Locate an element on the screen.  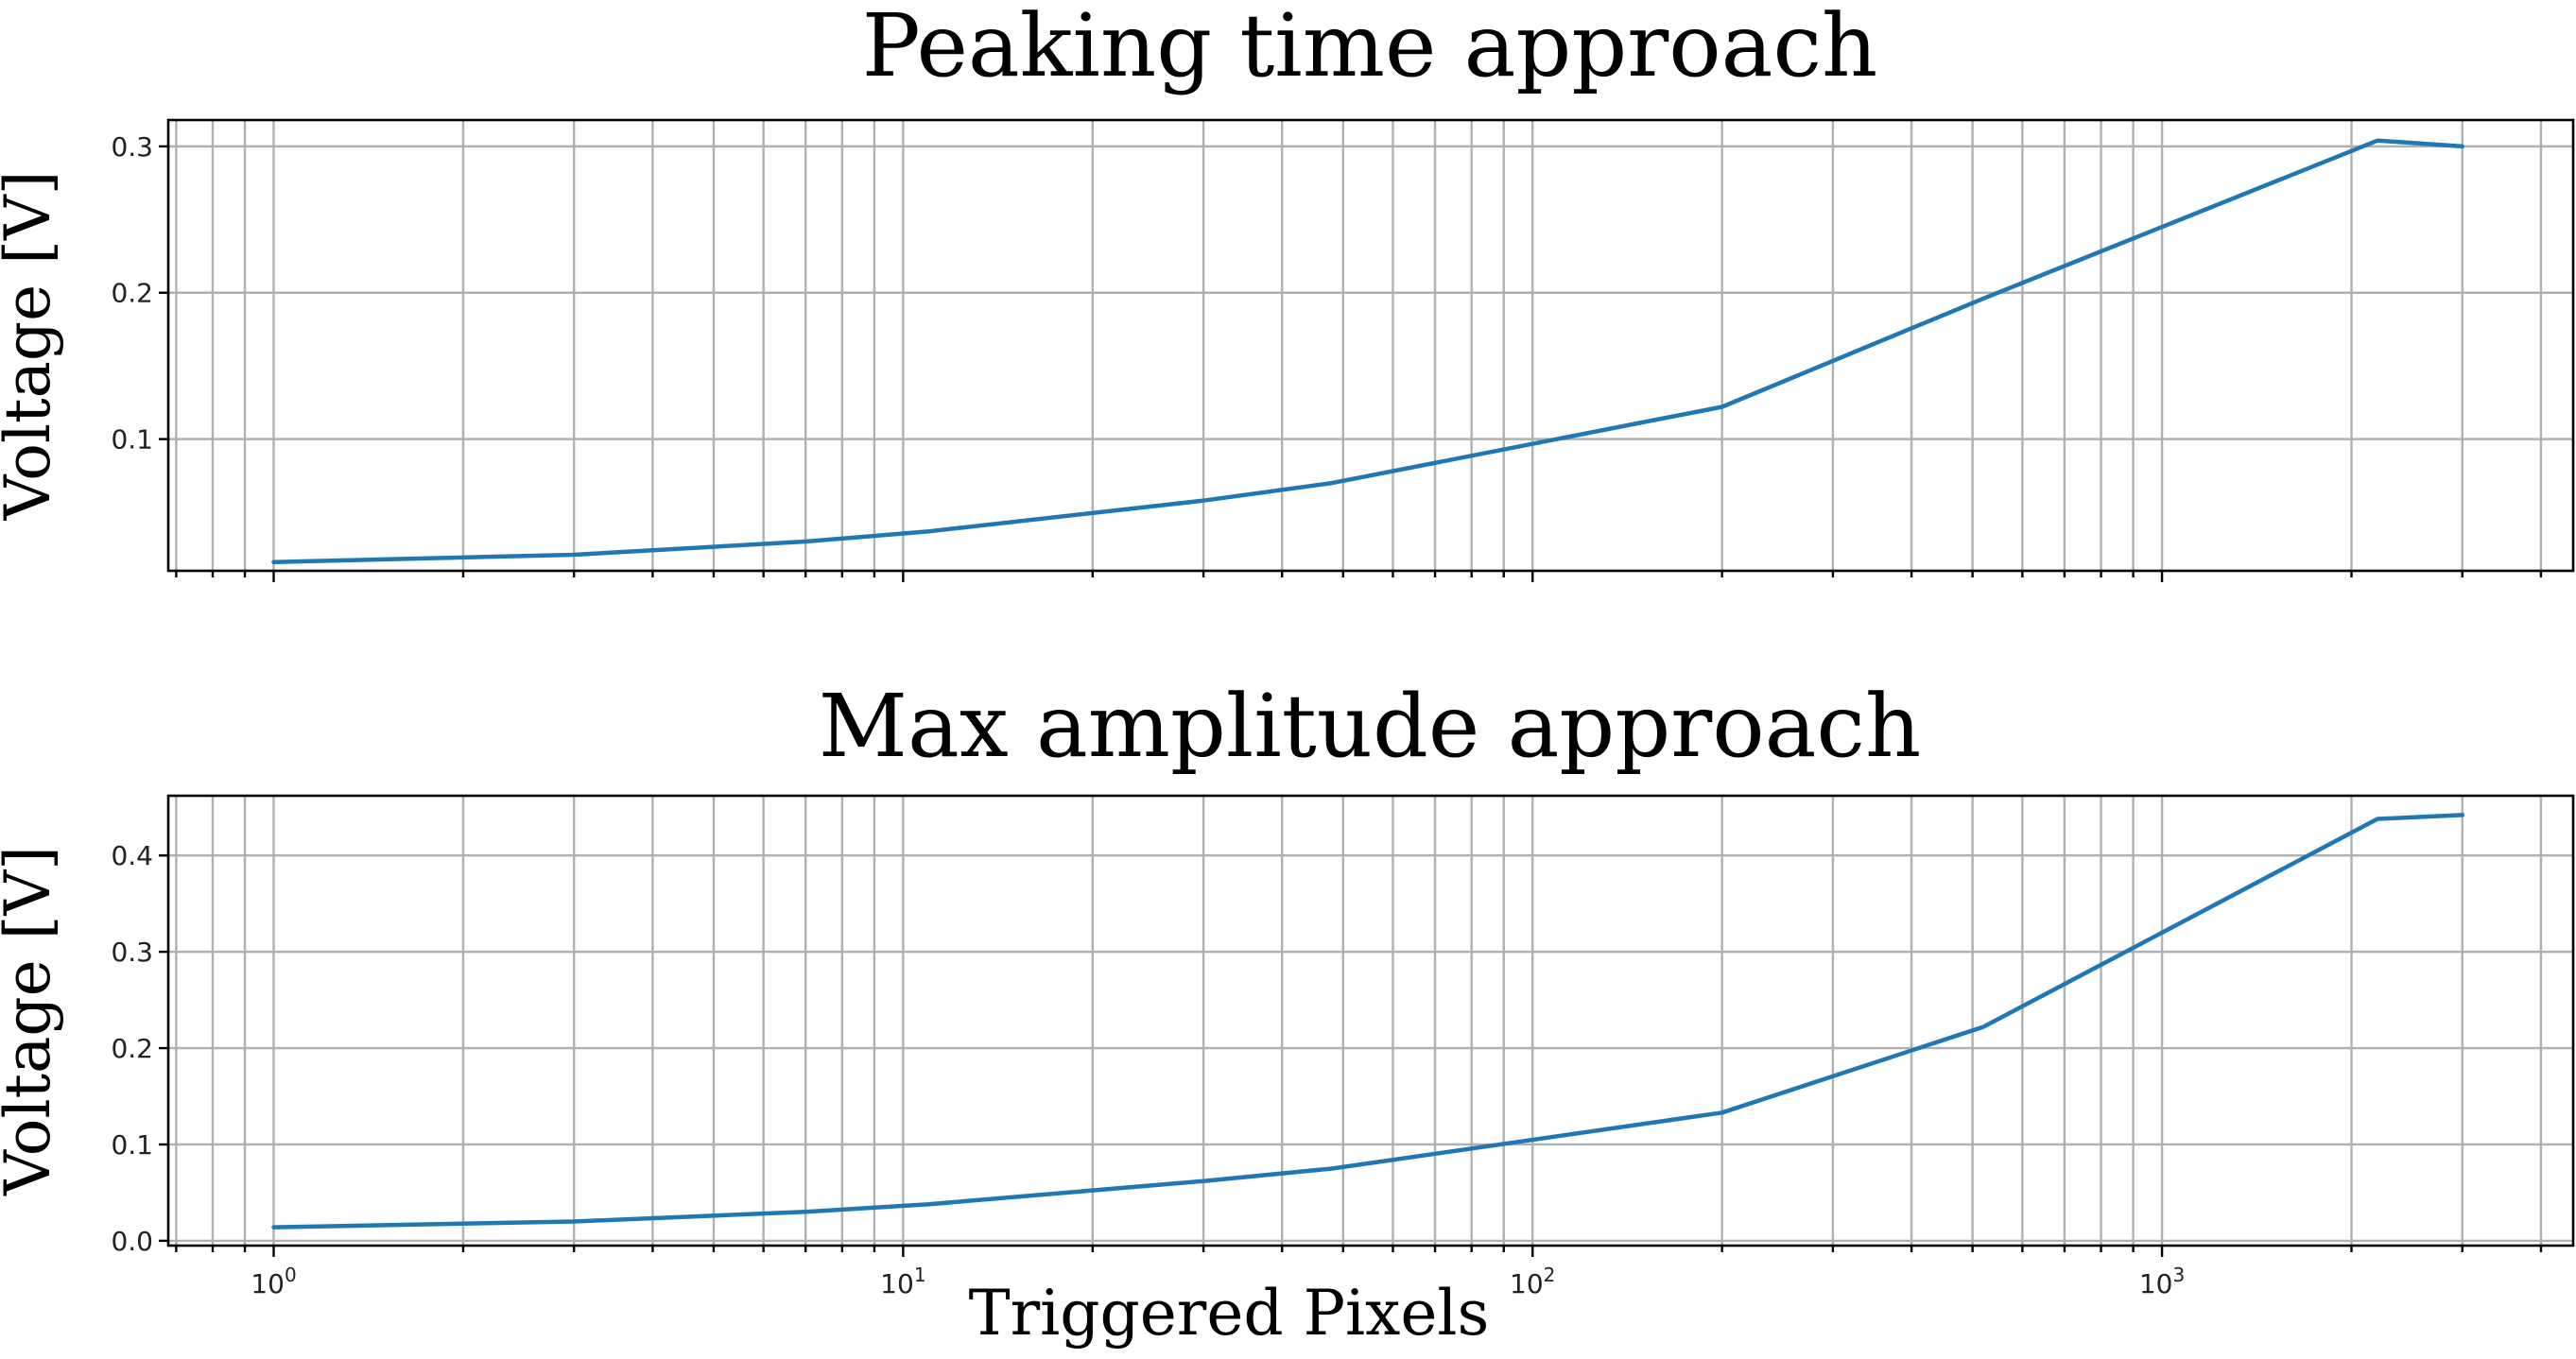
x-tick-label: 10¹ is located at coordinates (902, 1281).